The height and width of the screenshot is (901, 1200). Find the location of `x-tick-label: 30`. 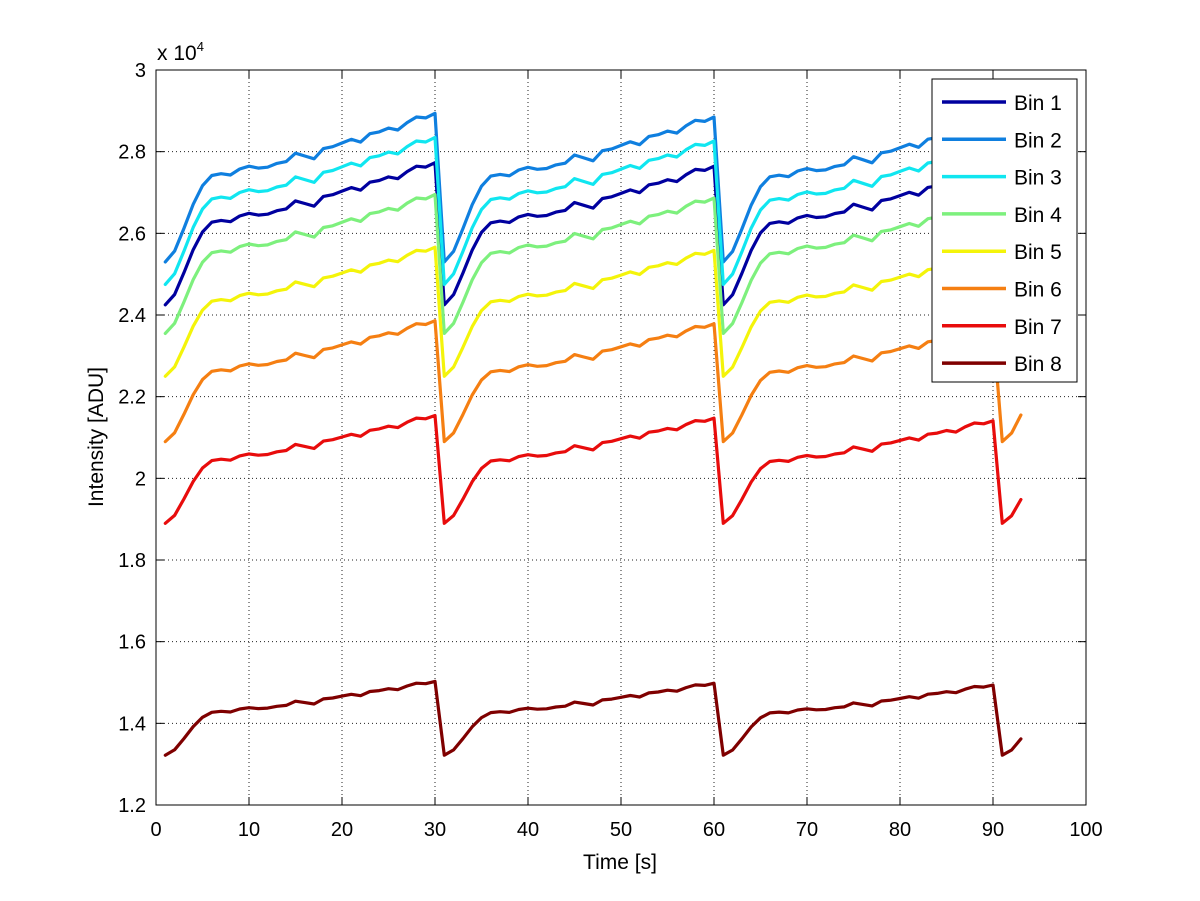

x-tick-label: 30 is located at coordinates (435, 830).